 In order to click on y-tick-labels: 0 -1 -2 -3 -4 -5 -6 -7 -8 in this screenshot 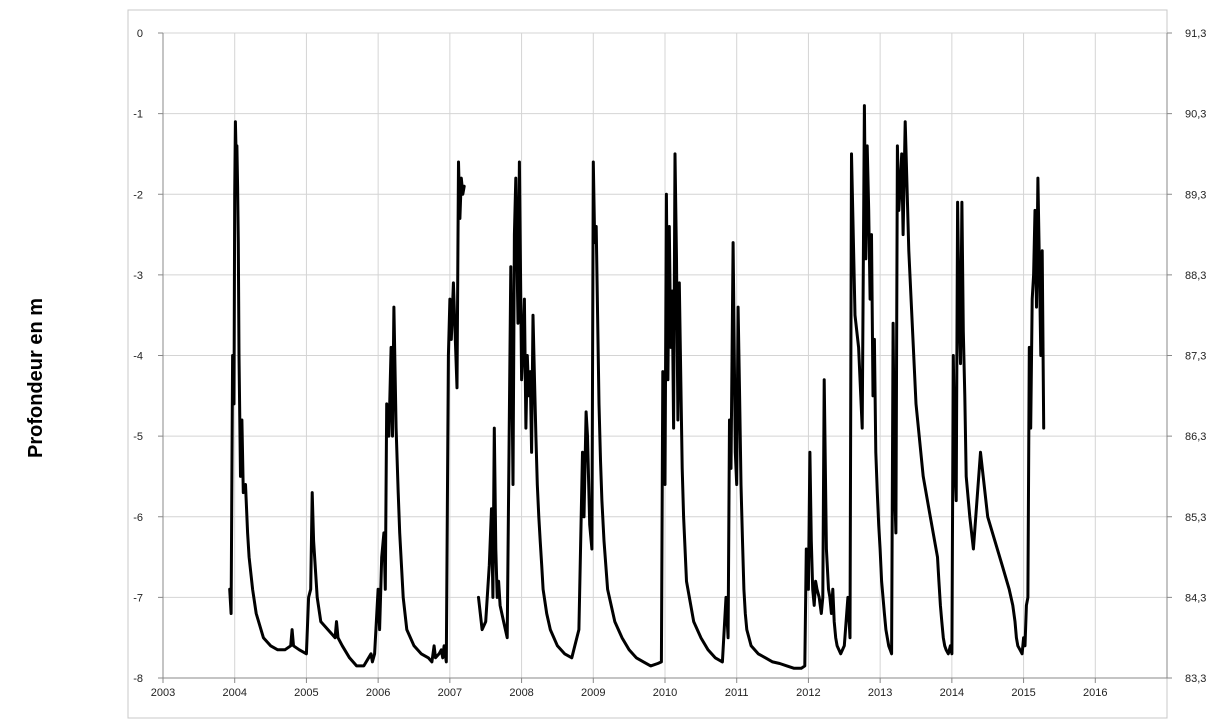, I will do `click(138, 356)`.